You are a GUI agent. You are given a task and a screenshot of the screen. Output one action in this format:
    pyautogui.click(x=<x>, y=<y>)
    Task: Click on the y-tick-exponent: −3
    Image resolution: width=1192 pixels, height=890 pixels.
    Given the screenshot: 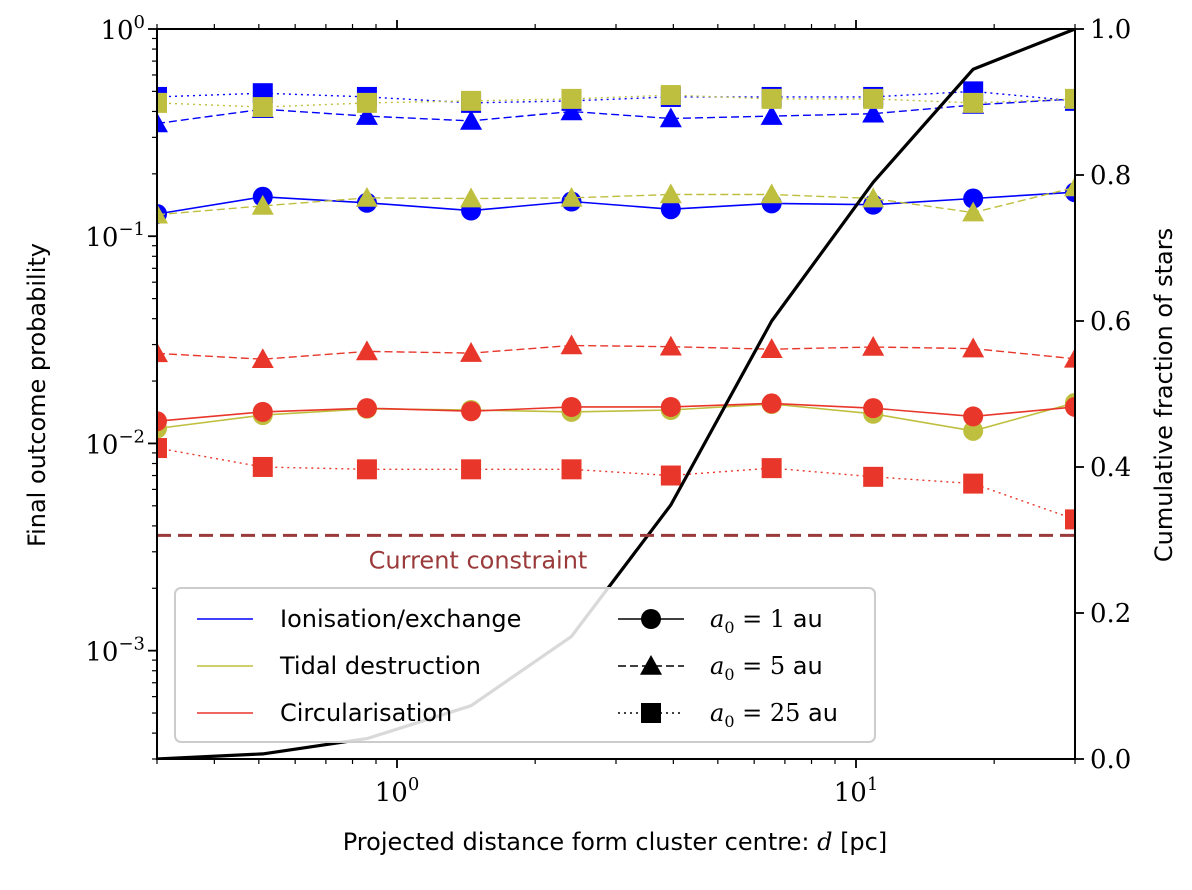 What is the action you would take?
    pyautogui.click(x=131, y=644)
    